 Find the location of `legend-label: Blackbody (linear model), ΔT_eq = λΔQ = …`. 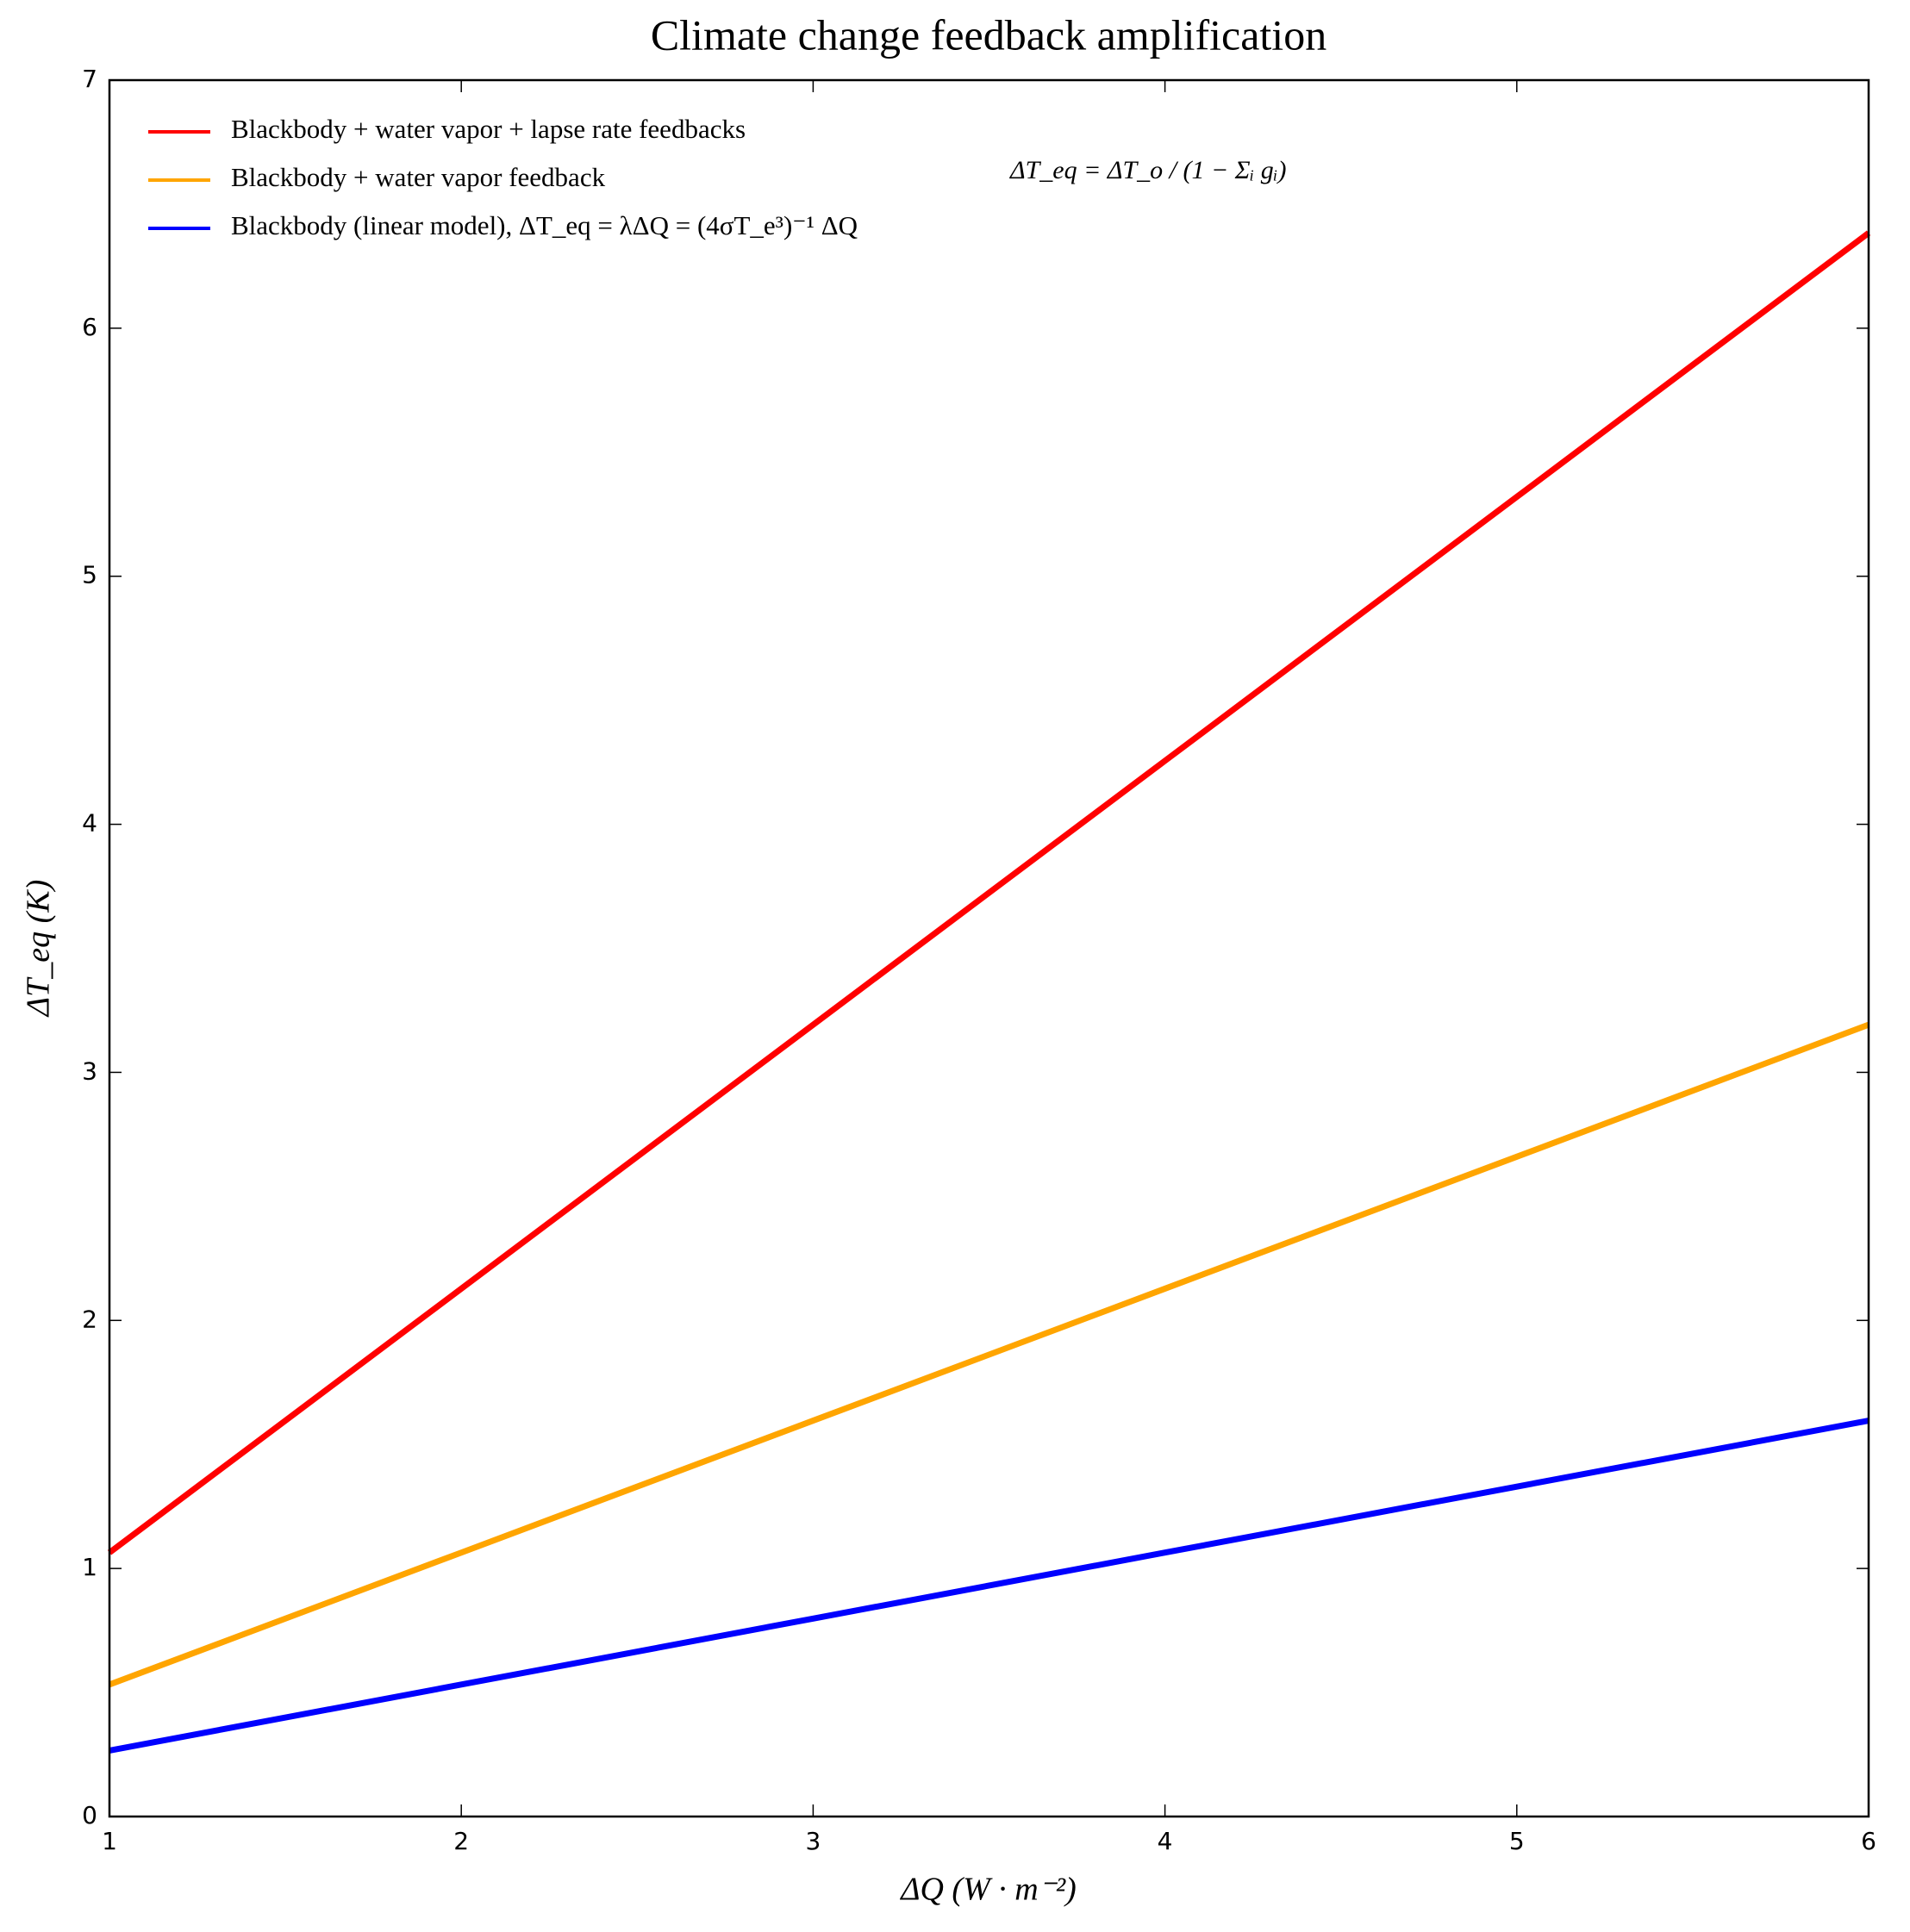

legend-label: Blackbody (linear model), ΔT_eq = λΔQ = … is located at coordinates (544, 225).